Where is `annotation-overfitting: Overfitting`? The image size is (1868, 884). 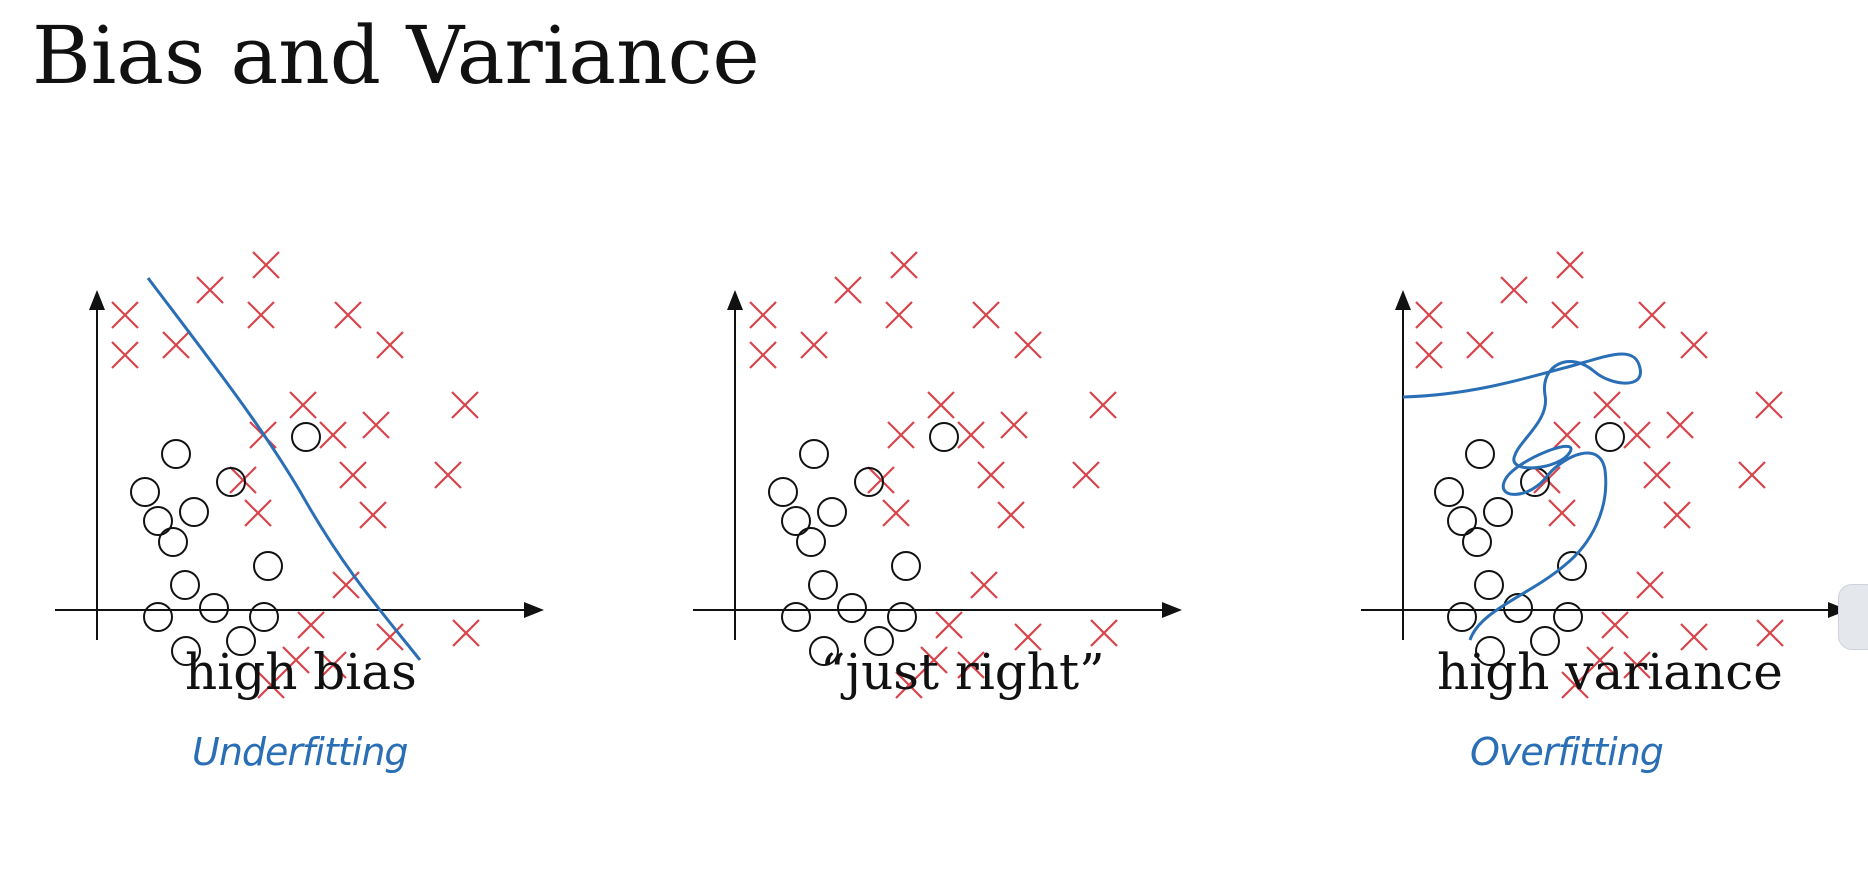 annotation-overfitting: Overfitting is located at coordinates (1567, 752).